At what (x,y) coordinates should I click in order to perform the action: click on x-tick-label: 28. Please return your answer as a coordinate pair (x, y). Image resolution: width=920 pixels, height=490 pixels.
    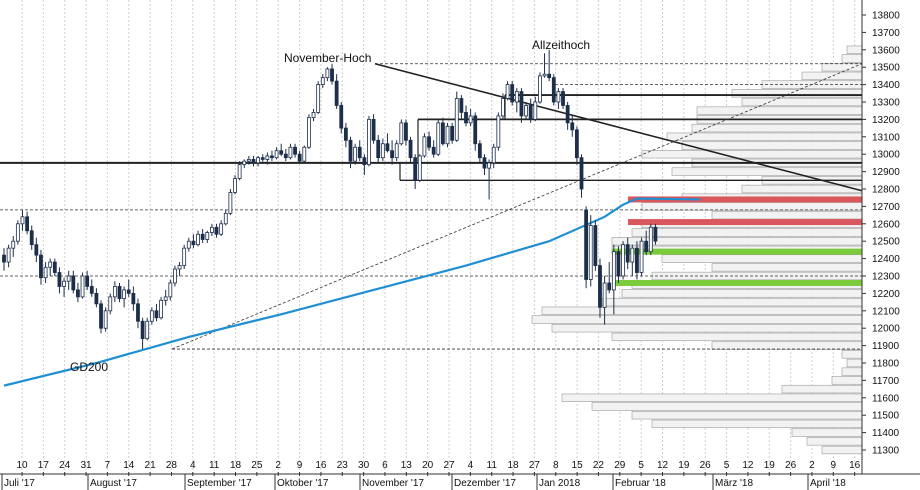
    Looking at the image, I should click on (172, 465).